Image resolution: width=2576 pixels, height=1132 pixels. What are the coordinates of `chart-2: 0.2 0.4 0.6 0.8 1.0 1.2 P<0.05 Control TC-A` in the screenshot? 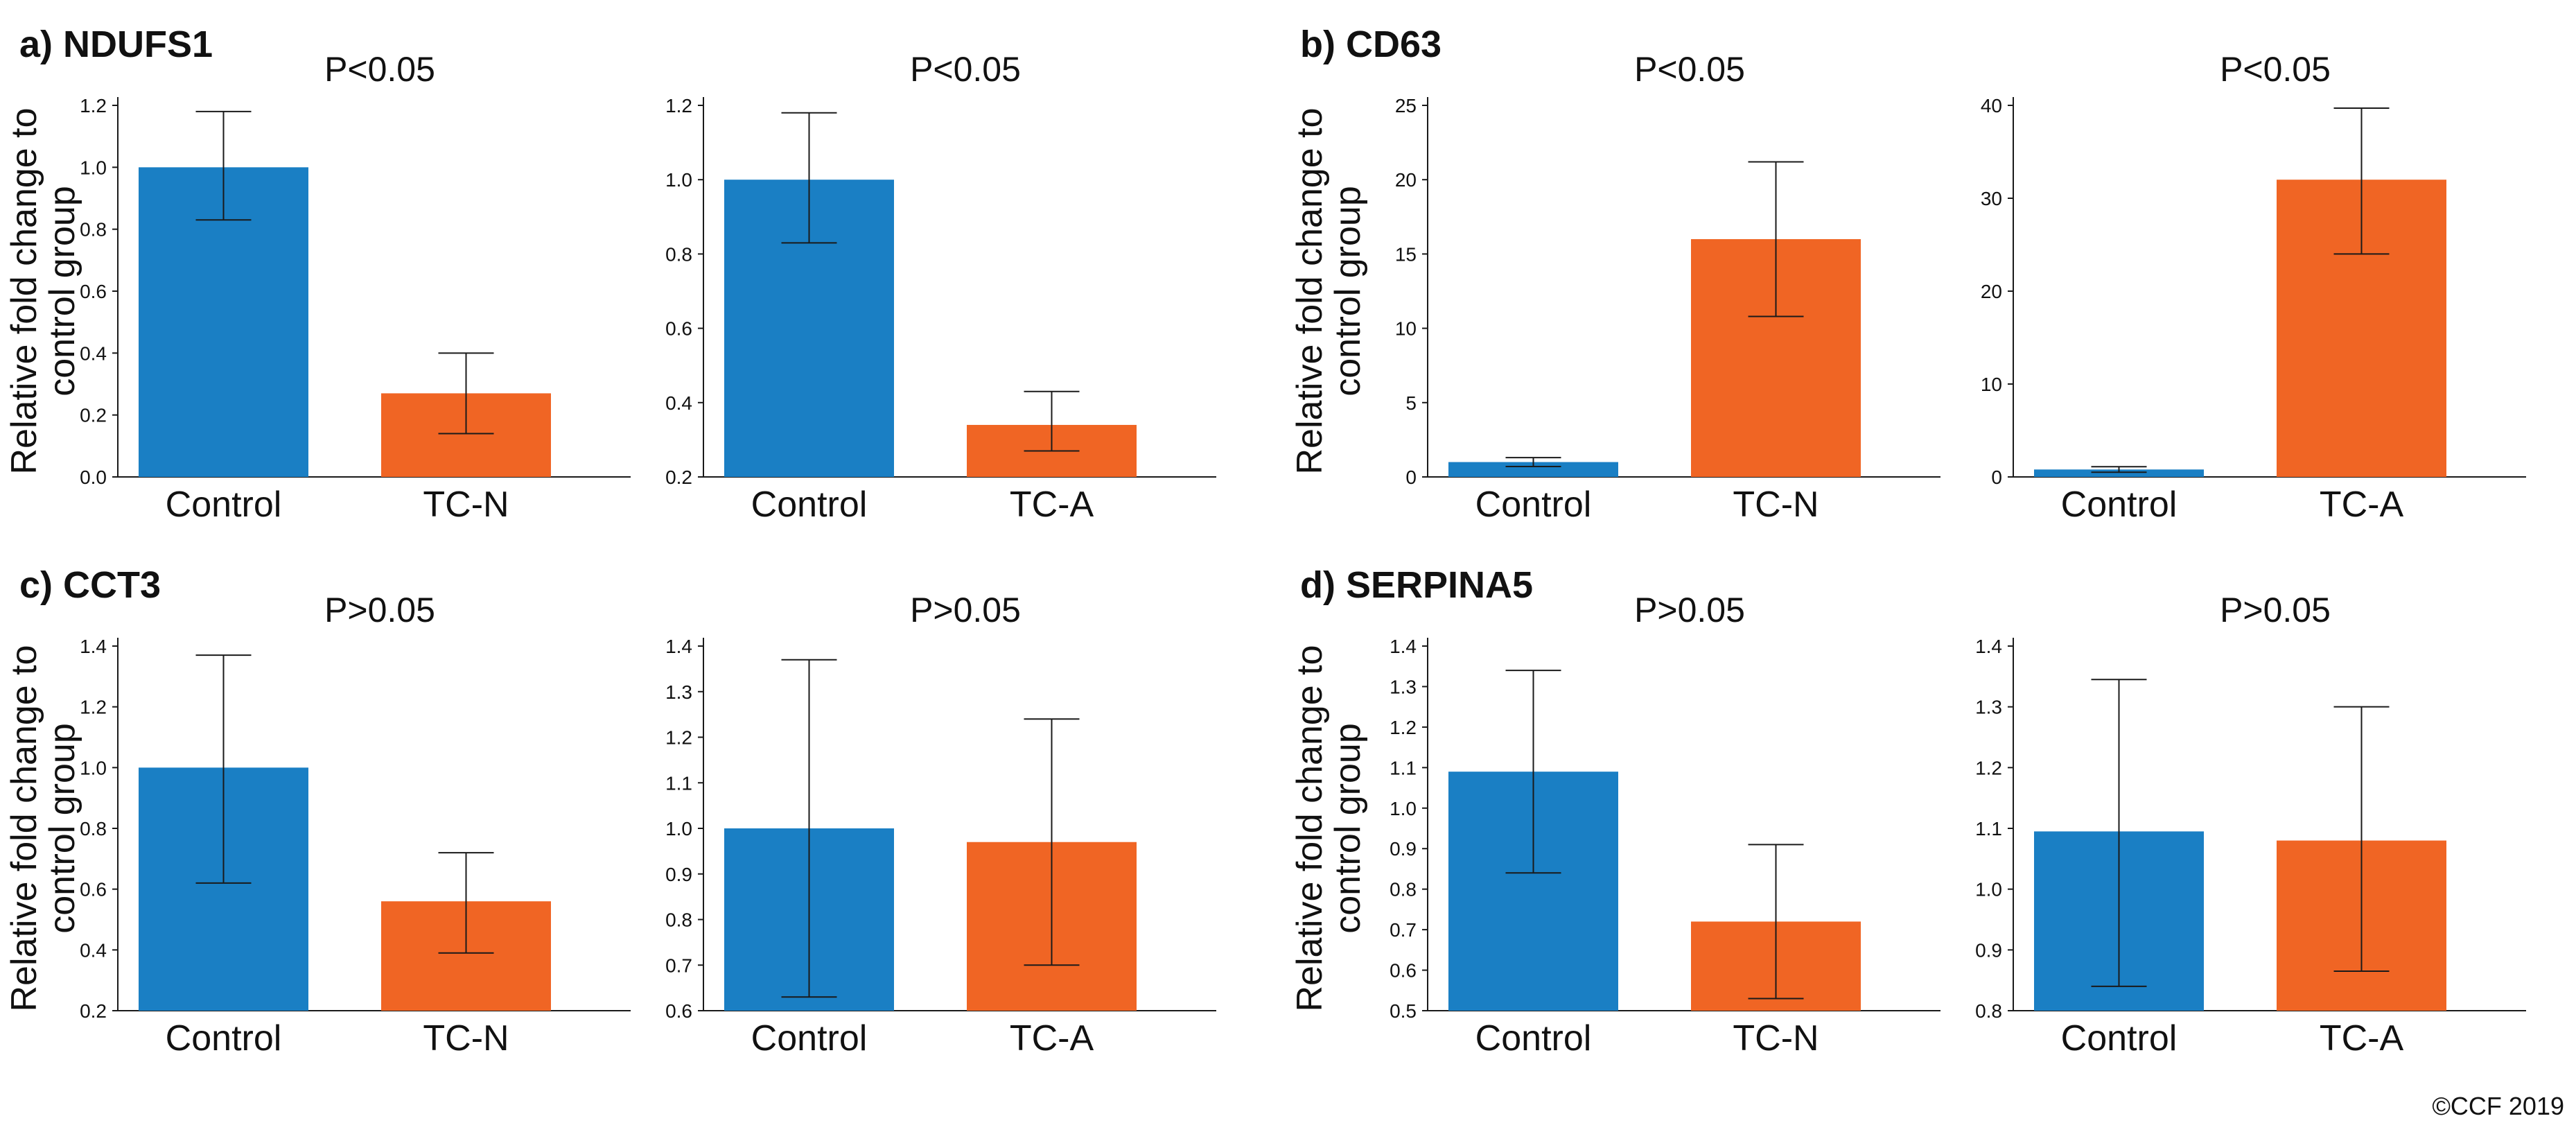 It's located at (940, 288).